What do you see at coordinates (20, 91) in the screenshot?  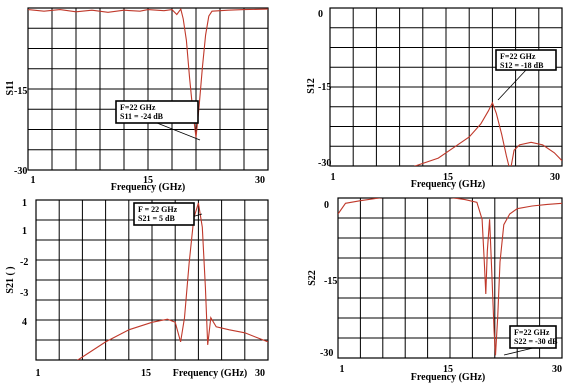 I see `s11-y-tick-label: -15` at bounding box center [20, 91].